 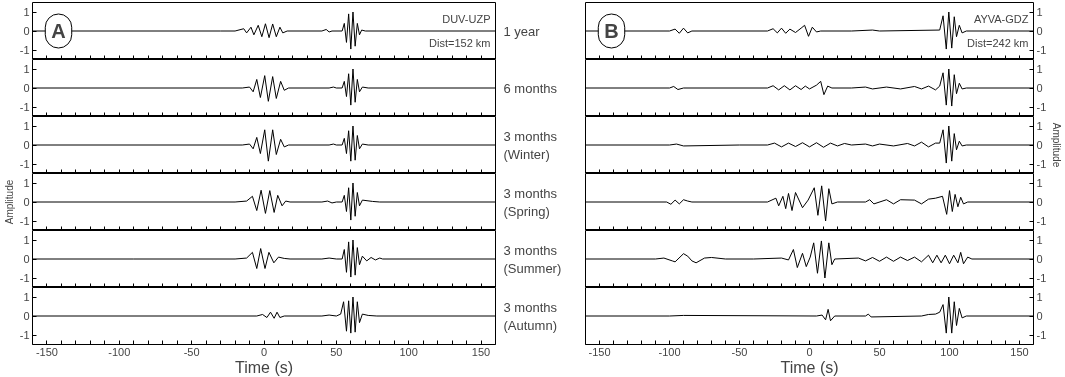 I want to click on text: 3 months (Spring), so click(x=530, y=202).